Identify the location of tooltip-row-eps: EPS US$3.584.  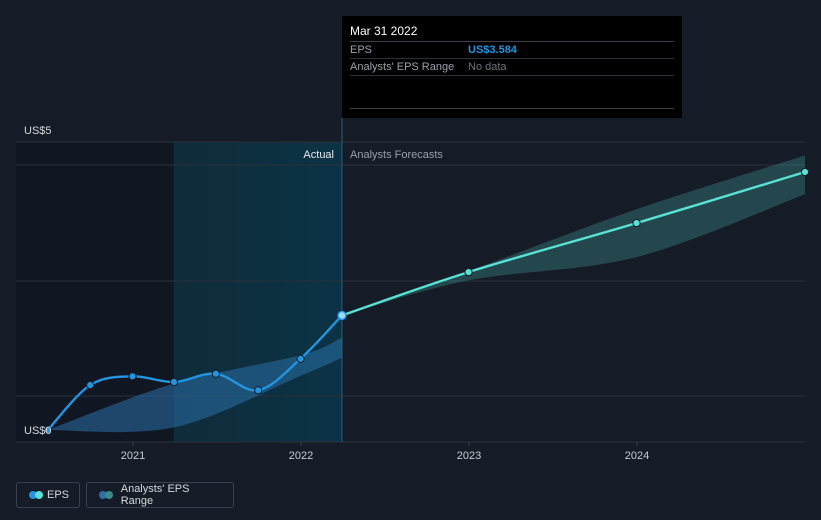
(512, 50).